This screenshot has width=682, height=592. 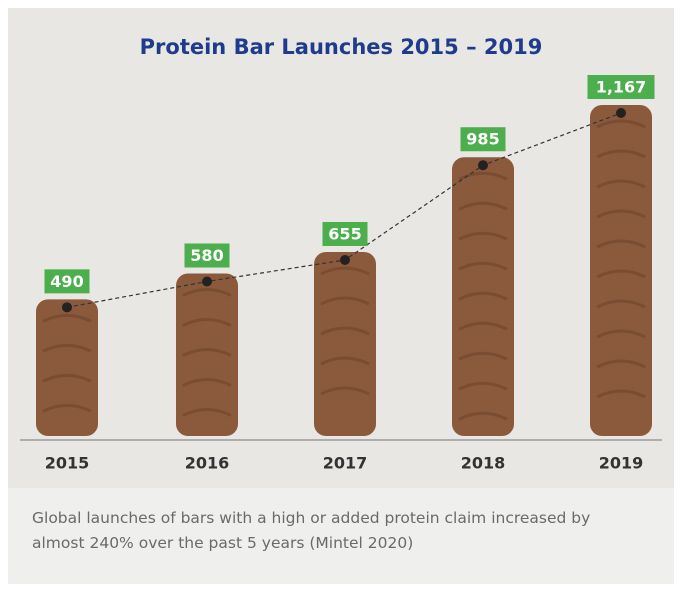 What do you see at coordinates (207, 463) in the screenshot?
I see `x-tick-label: 2016` at bounding box center [207, 463].